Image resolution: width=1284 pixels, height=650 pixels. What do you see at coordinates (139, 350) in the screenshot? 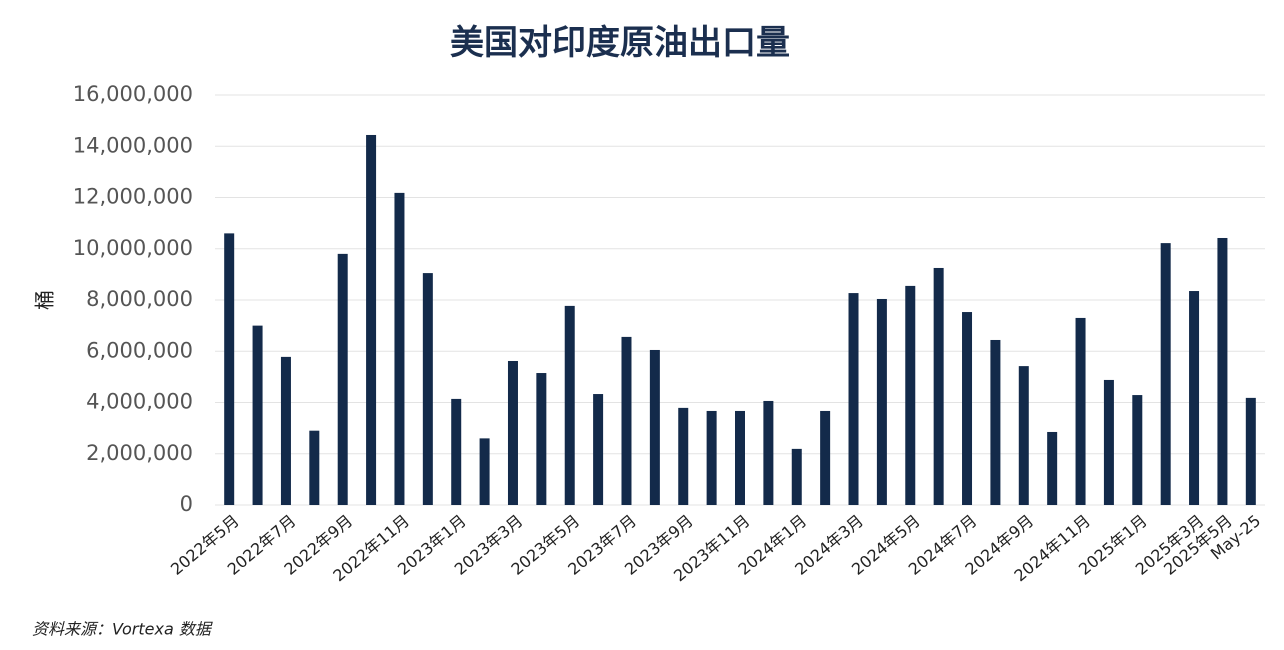
I see `y-tick-label: 6,000,000` at bounding box center [139, 350].